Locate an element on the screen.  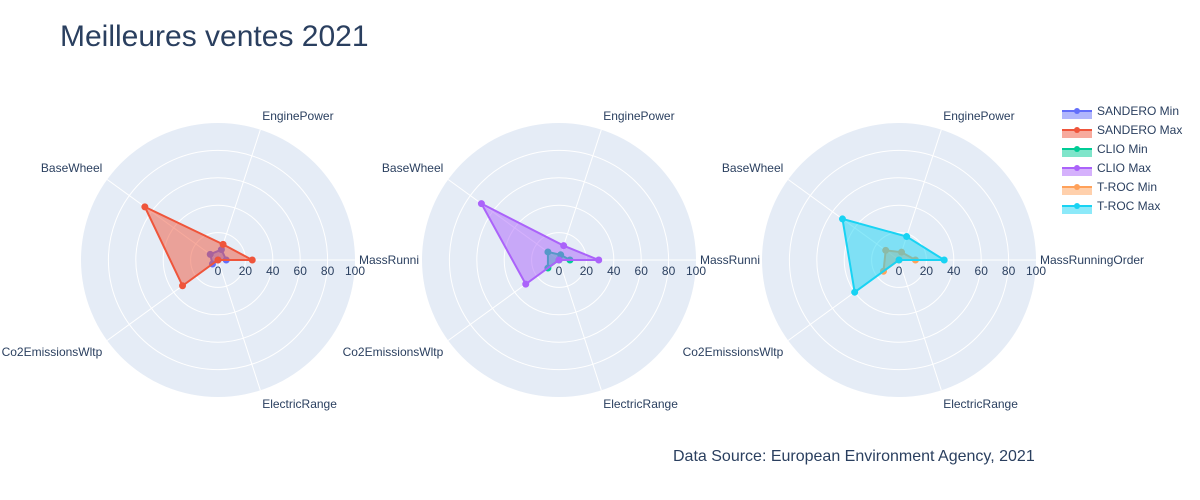
series-sandero-max is located at coordinates (198, 246).